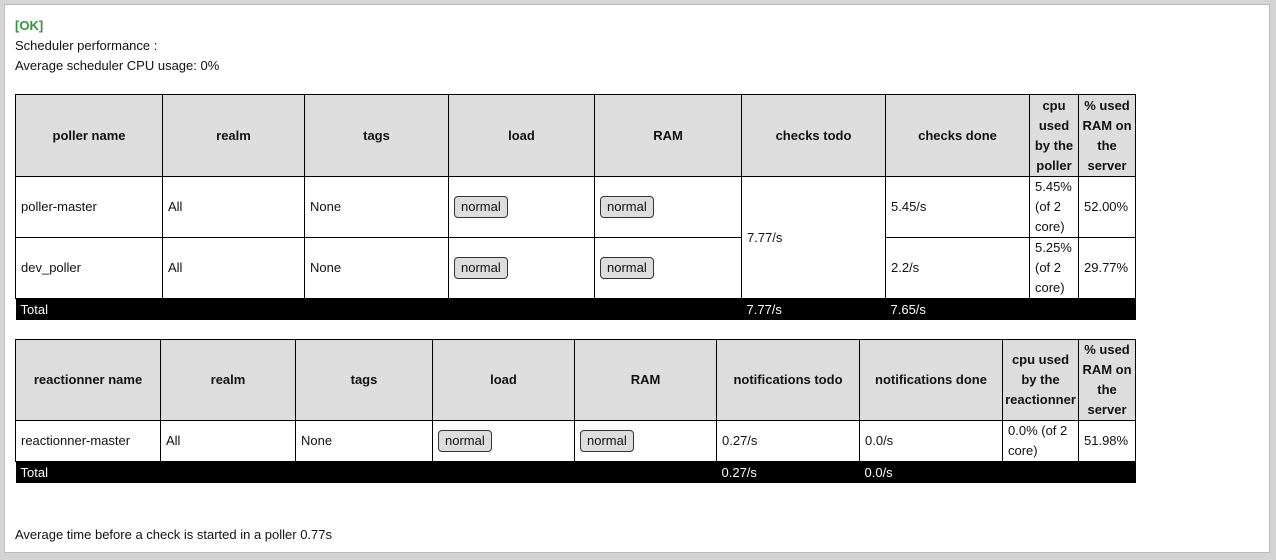  What do you see at coordinates (1107, 207) in the screenshot?
I see `ram-pct: 52.00%` at bounding box center [1107, 207].